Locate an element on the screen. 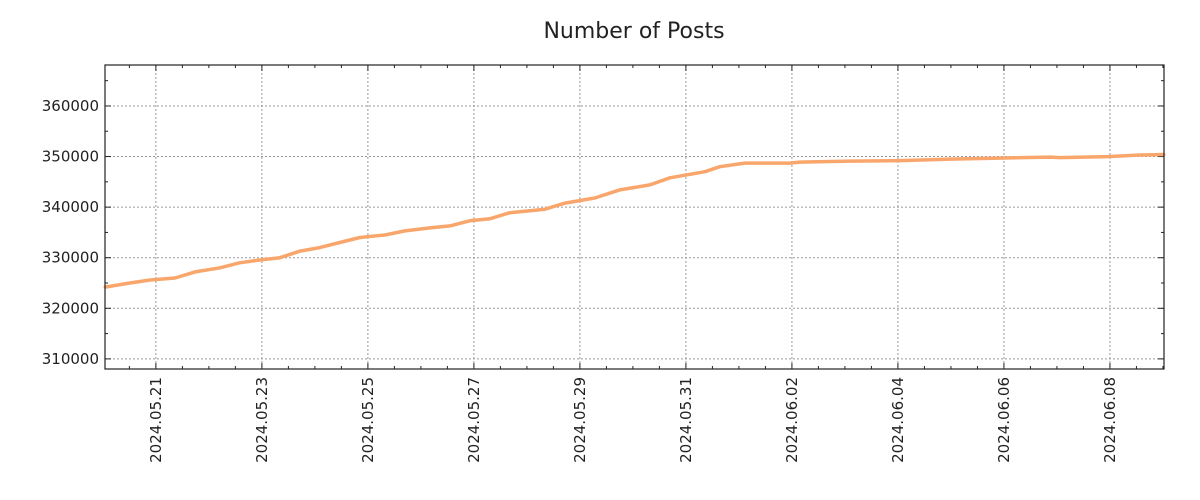 This screenshot has height=500, width=1200. x-tick-label: 2024.05.21 is located at coordinates (156, 420).